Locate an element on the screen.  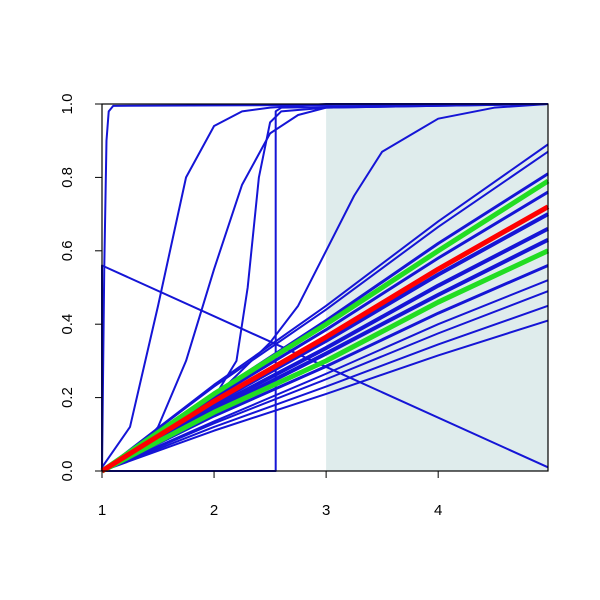
x-tick-label: 2 is located at coordinates (214, 510).